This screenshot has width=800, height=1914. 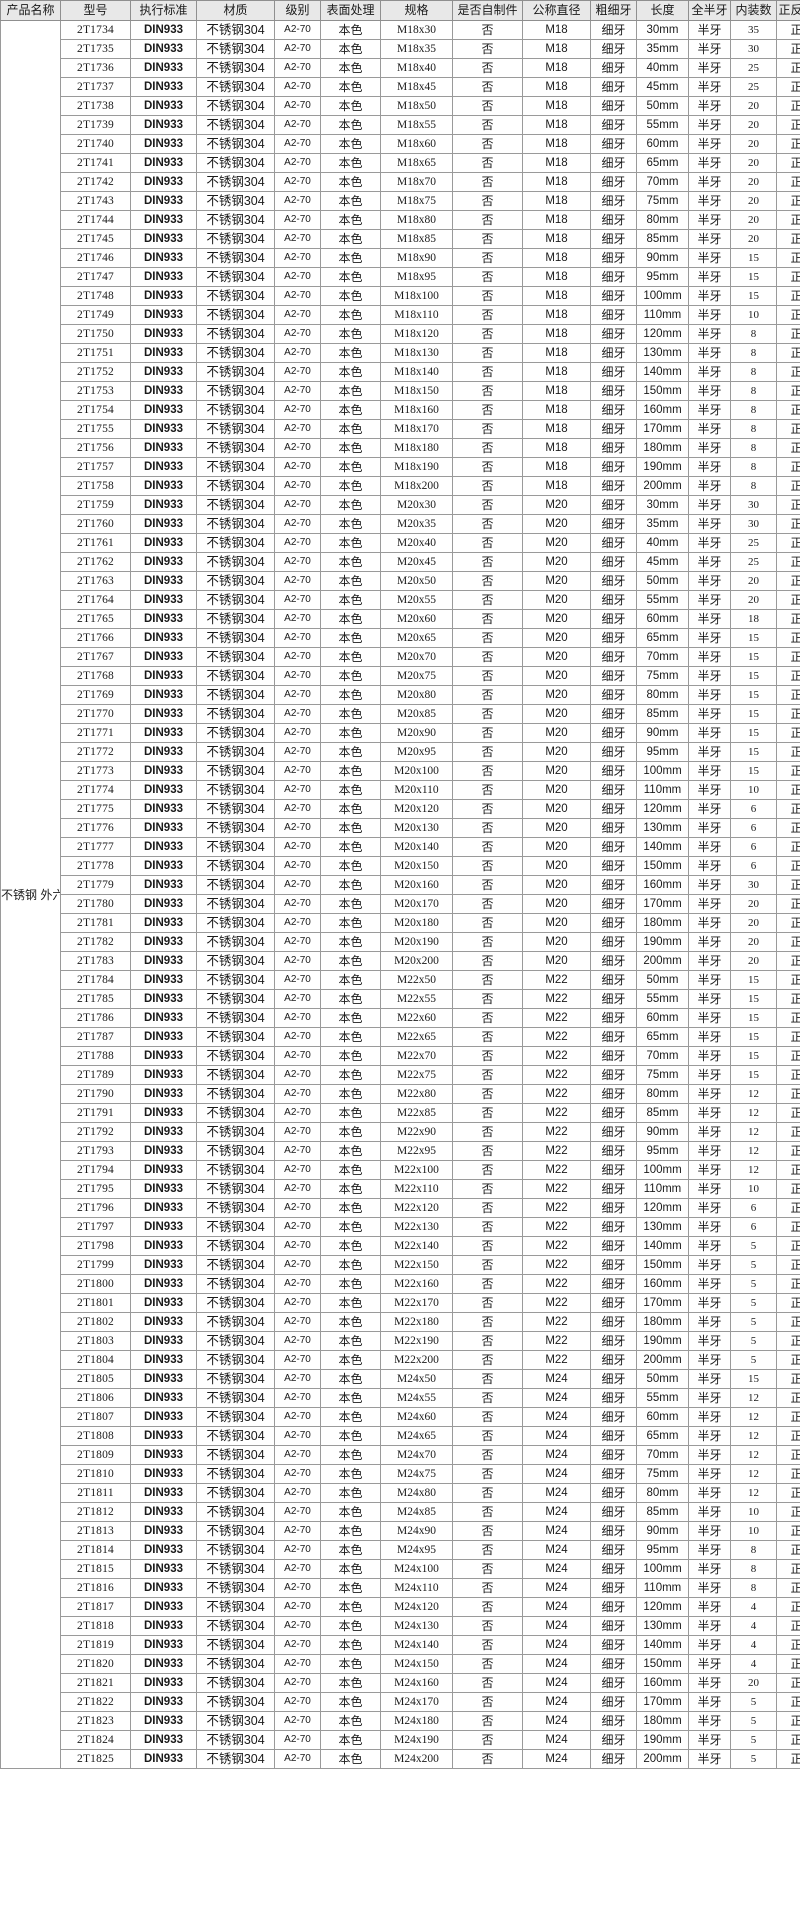 What do you see at coordinates (95, 30) in the screenshot?
I see `model-cell: 2T1734` at bounding box center [95, 30].